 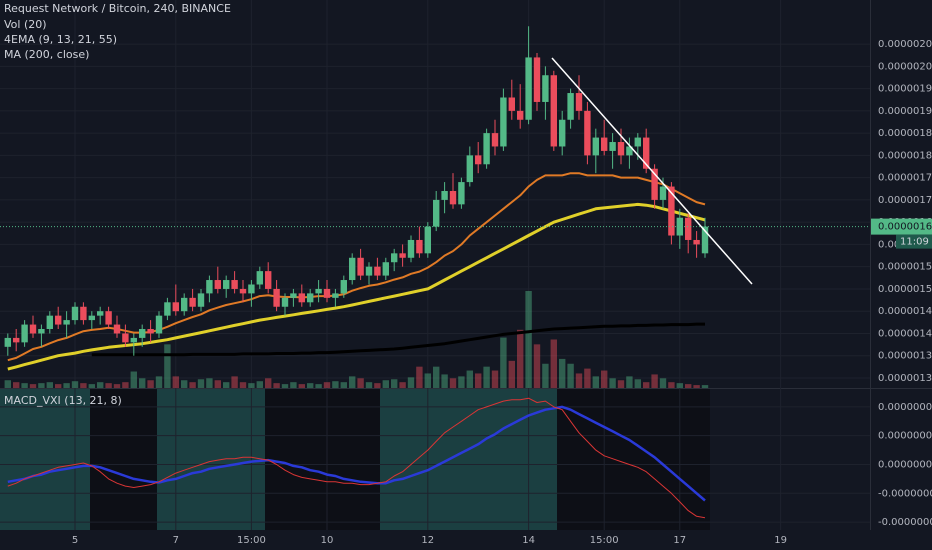 I want to click on indicator-line, so click(x=398, y=339).